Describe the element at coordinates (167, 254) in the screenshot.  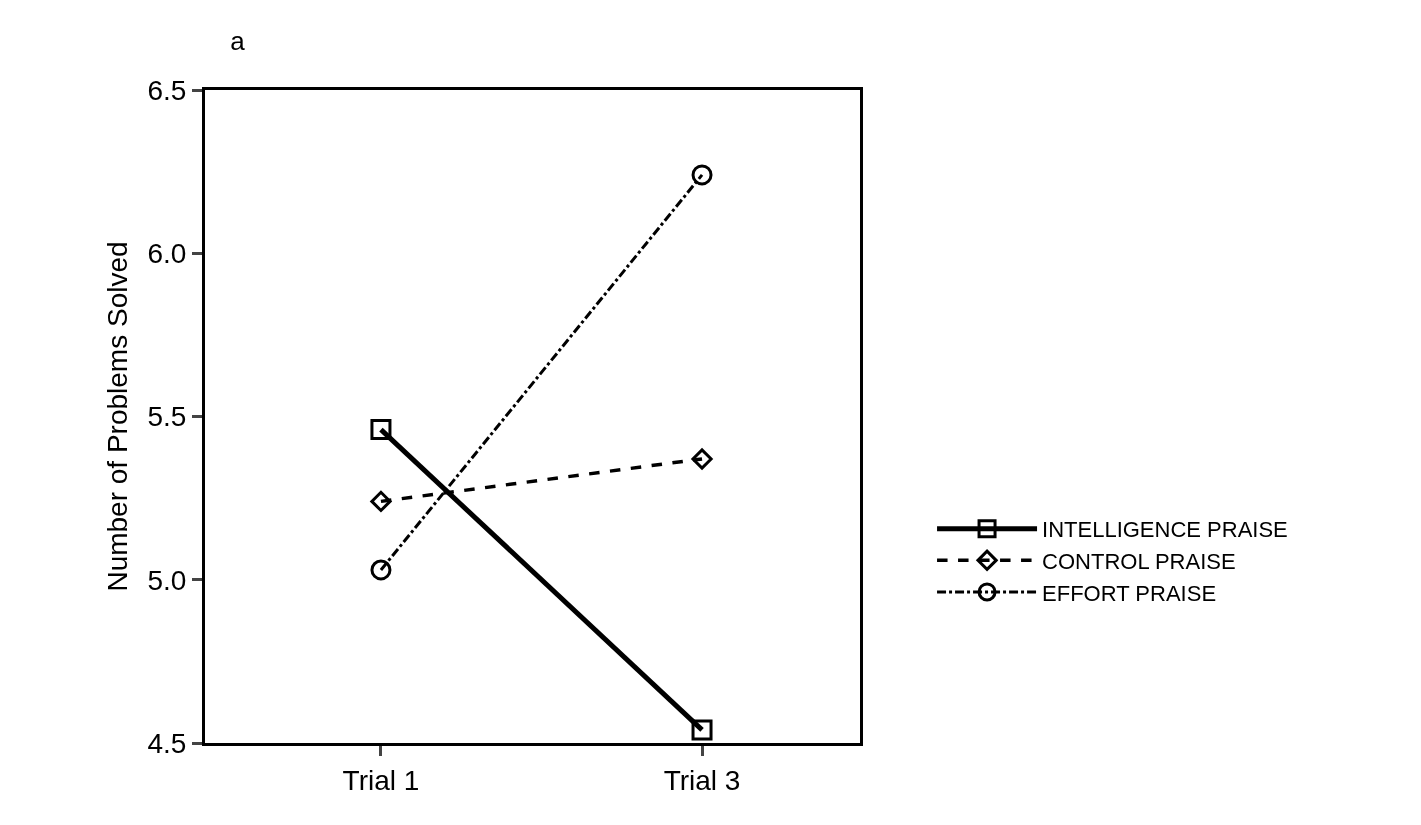
I see `y-tick-label: 6.0` at that location.